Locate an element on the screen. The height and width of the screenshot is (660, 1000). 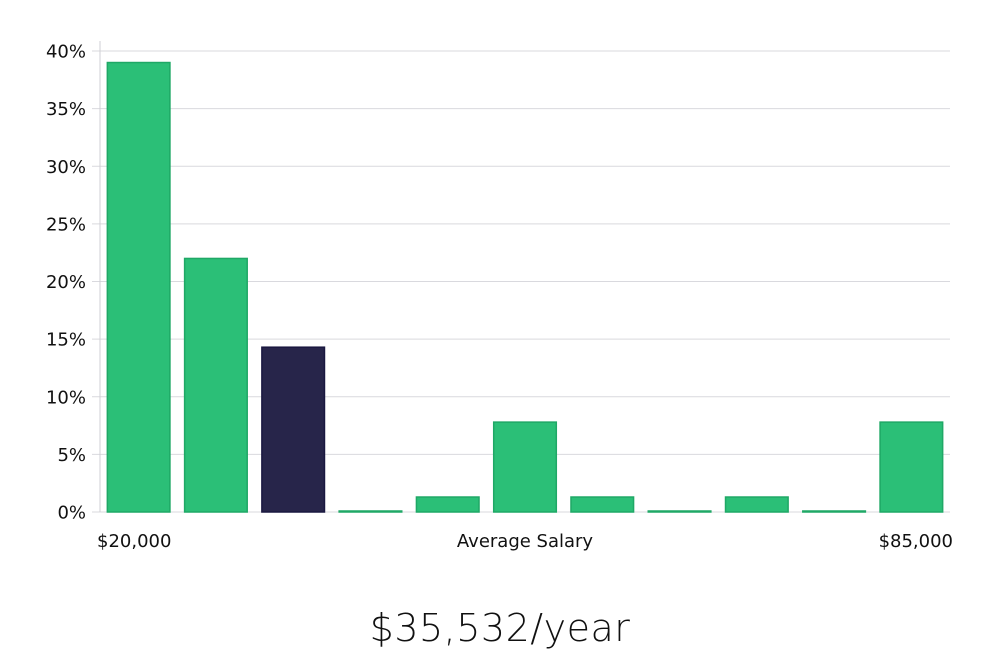
y-tick-label: 35% is located at coordinates (66, 109).